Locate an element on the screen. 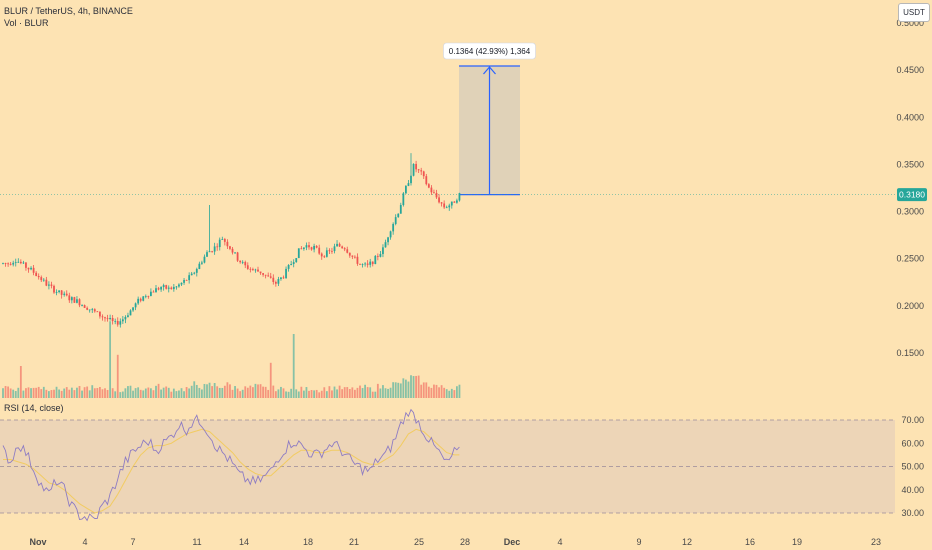 The height and width of the screenshot is (550, 932). price-tick-label: 0.4500 is located at coordinates (910, 70).